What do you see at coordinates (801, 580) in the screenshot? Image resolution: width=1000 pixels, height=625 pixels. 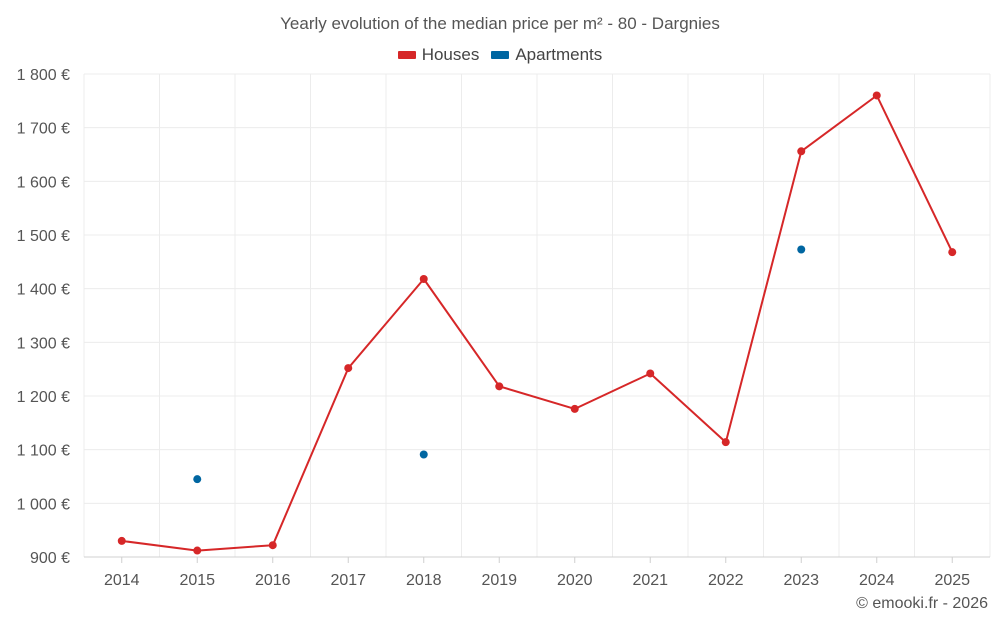 I see `x-tick-label: 2023` at bounding box center [801, 580].